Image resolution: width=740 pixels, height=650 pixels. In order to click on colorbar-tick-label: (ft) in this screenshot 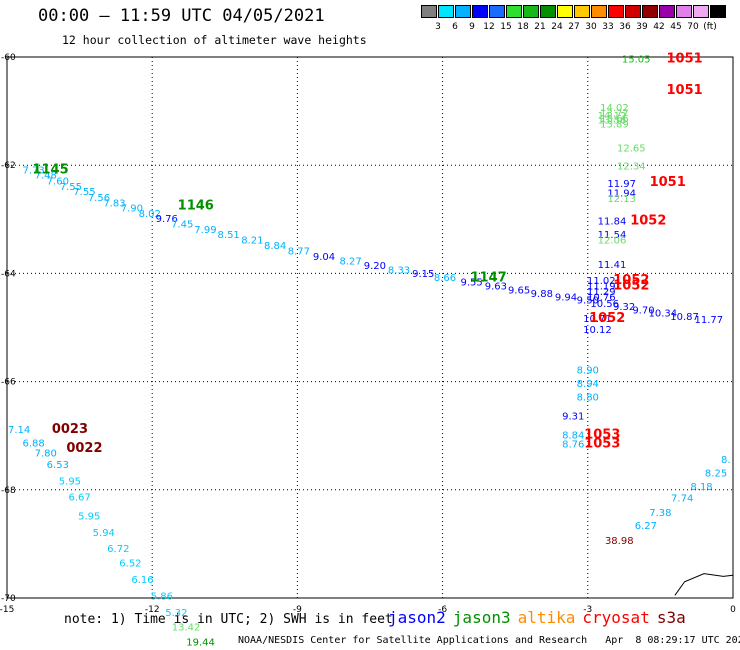, I will do `click(710, 27)`.